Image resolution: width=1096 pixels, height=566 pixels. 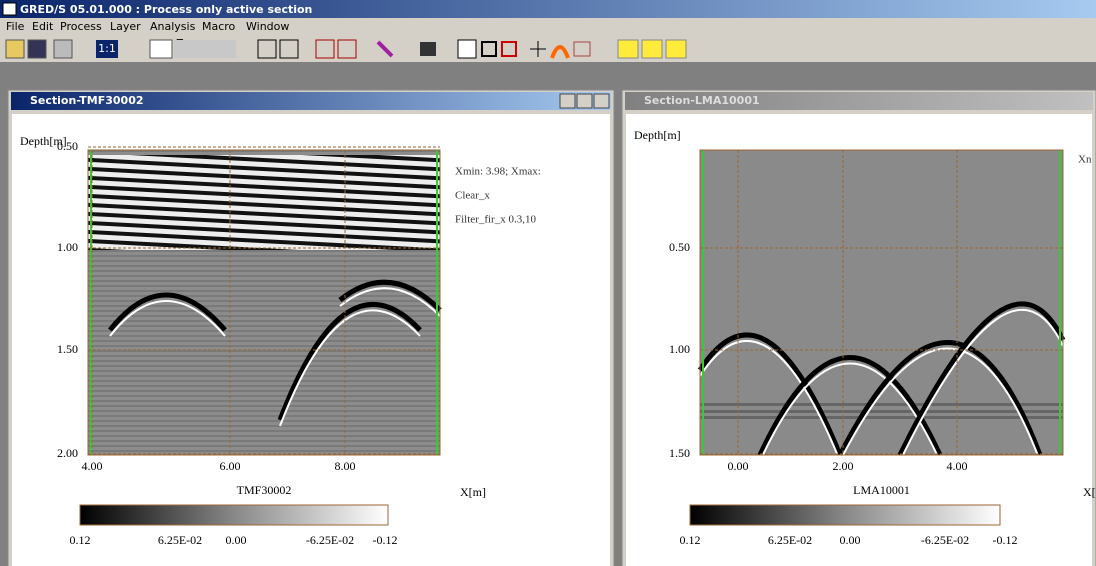 I want to click on menu-item: Edit, so click(x=43, y=26).